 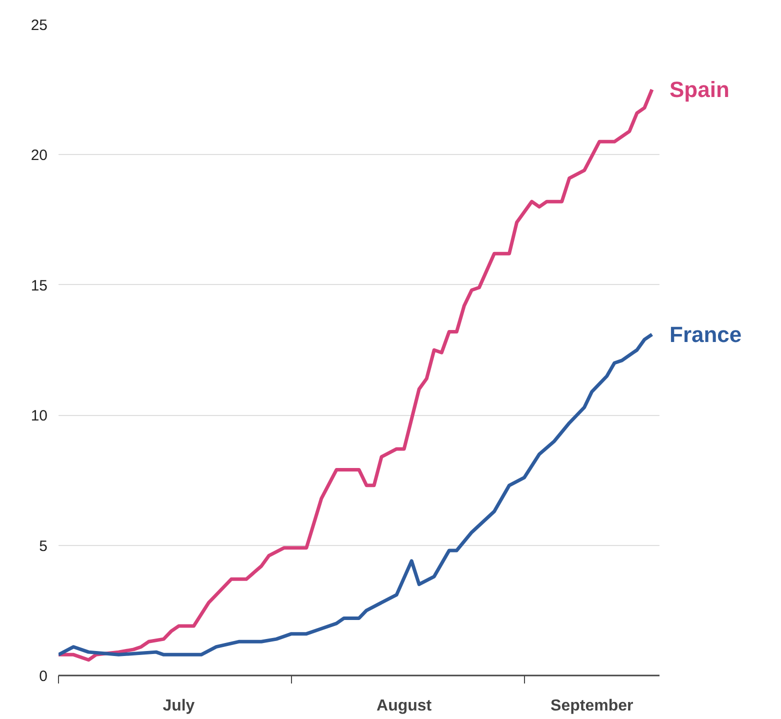 I want to click on y-tick-label: 5, so click(x=43, y=546).